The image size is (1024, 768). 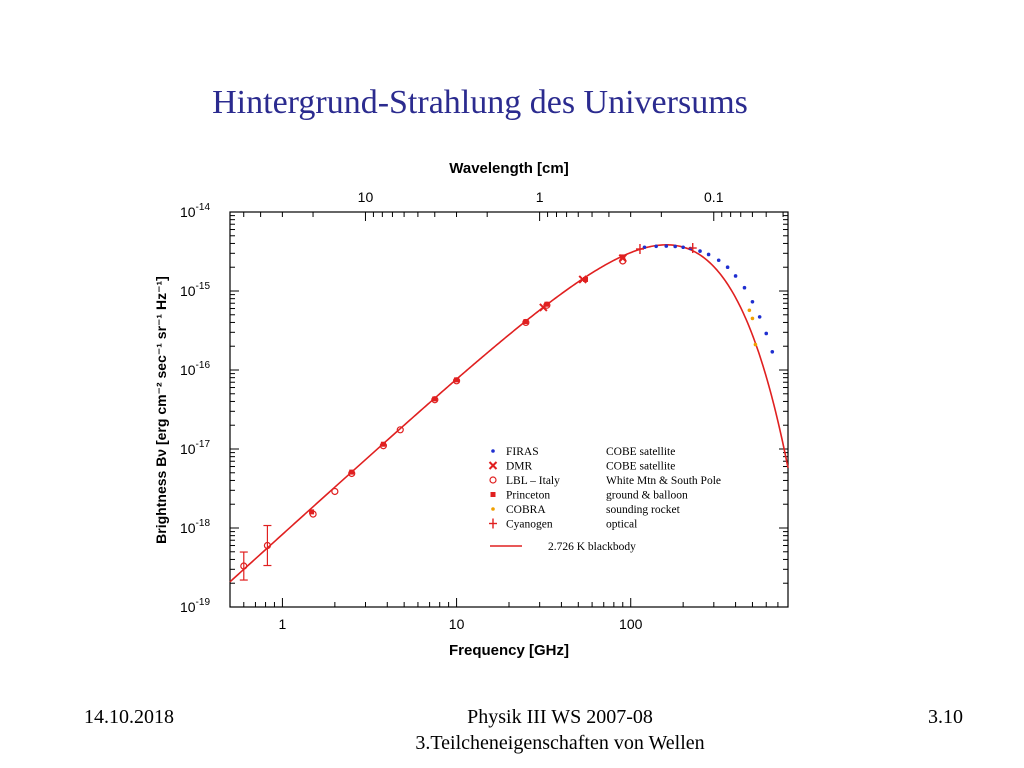 What do you see at coordinates (493, 480) in the screenshot?
I see `legend-marker-lbl-italy` at bounding box center [493, 480].